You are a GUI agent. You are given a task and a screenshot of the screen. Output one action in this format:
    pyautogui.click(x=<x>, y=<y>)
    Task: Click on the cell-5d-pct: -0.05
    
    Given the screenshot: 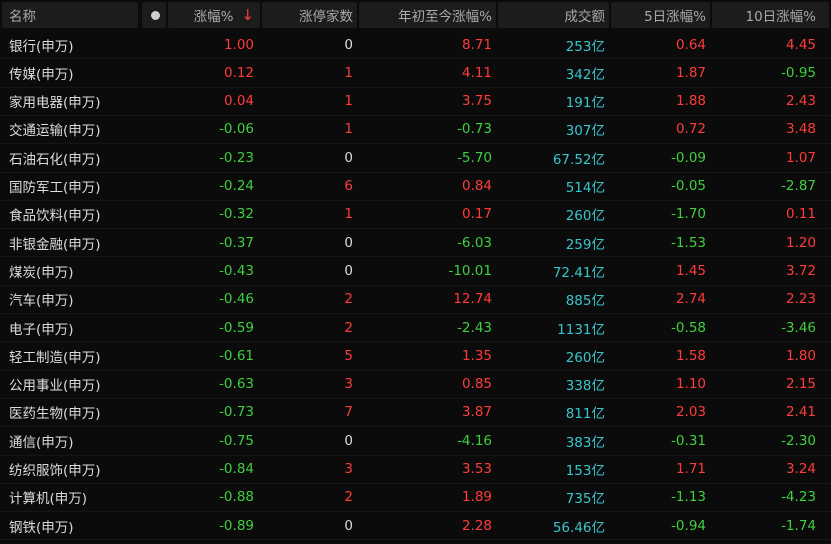 What is the action you would take?
    pyautogui.click(x=688, y=186)
    